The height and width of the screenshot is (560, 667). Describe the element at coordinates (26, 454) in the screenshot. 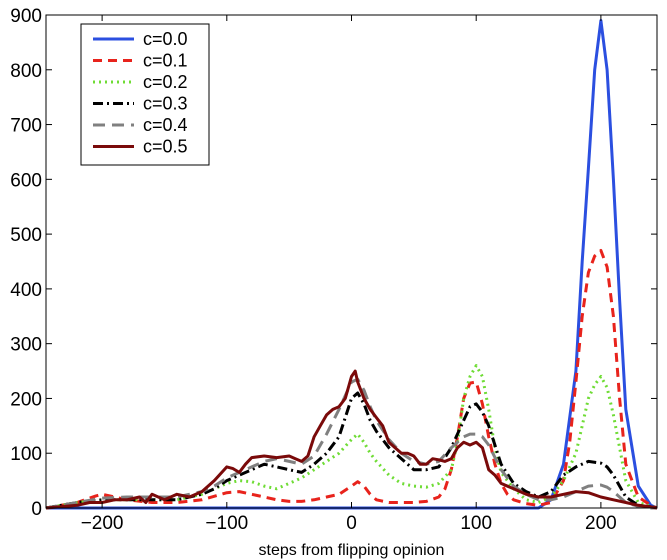

I see `y-tick-label: 100` at that location.